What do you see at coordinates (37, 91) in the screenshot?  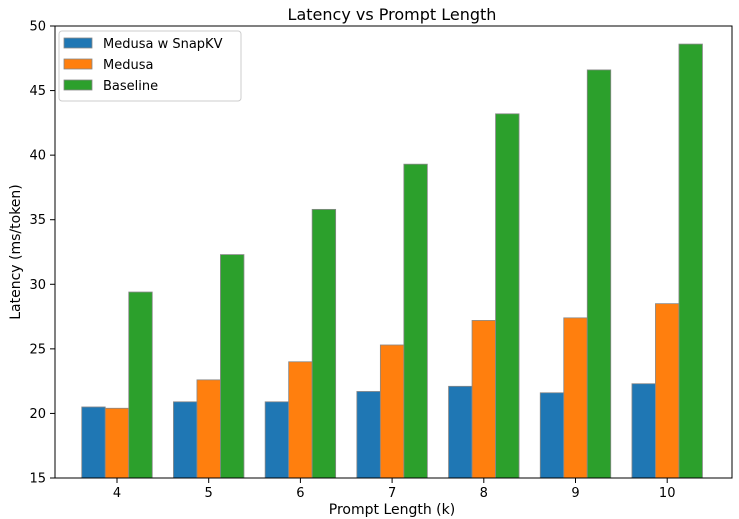 I see `y-tick-label: 45` at bounding box center [37, 91].